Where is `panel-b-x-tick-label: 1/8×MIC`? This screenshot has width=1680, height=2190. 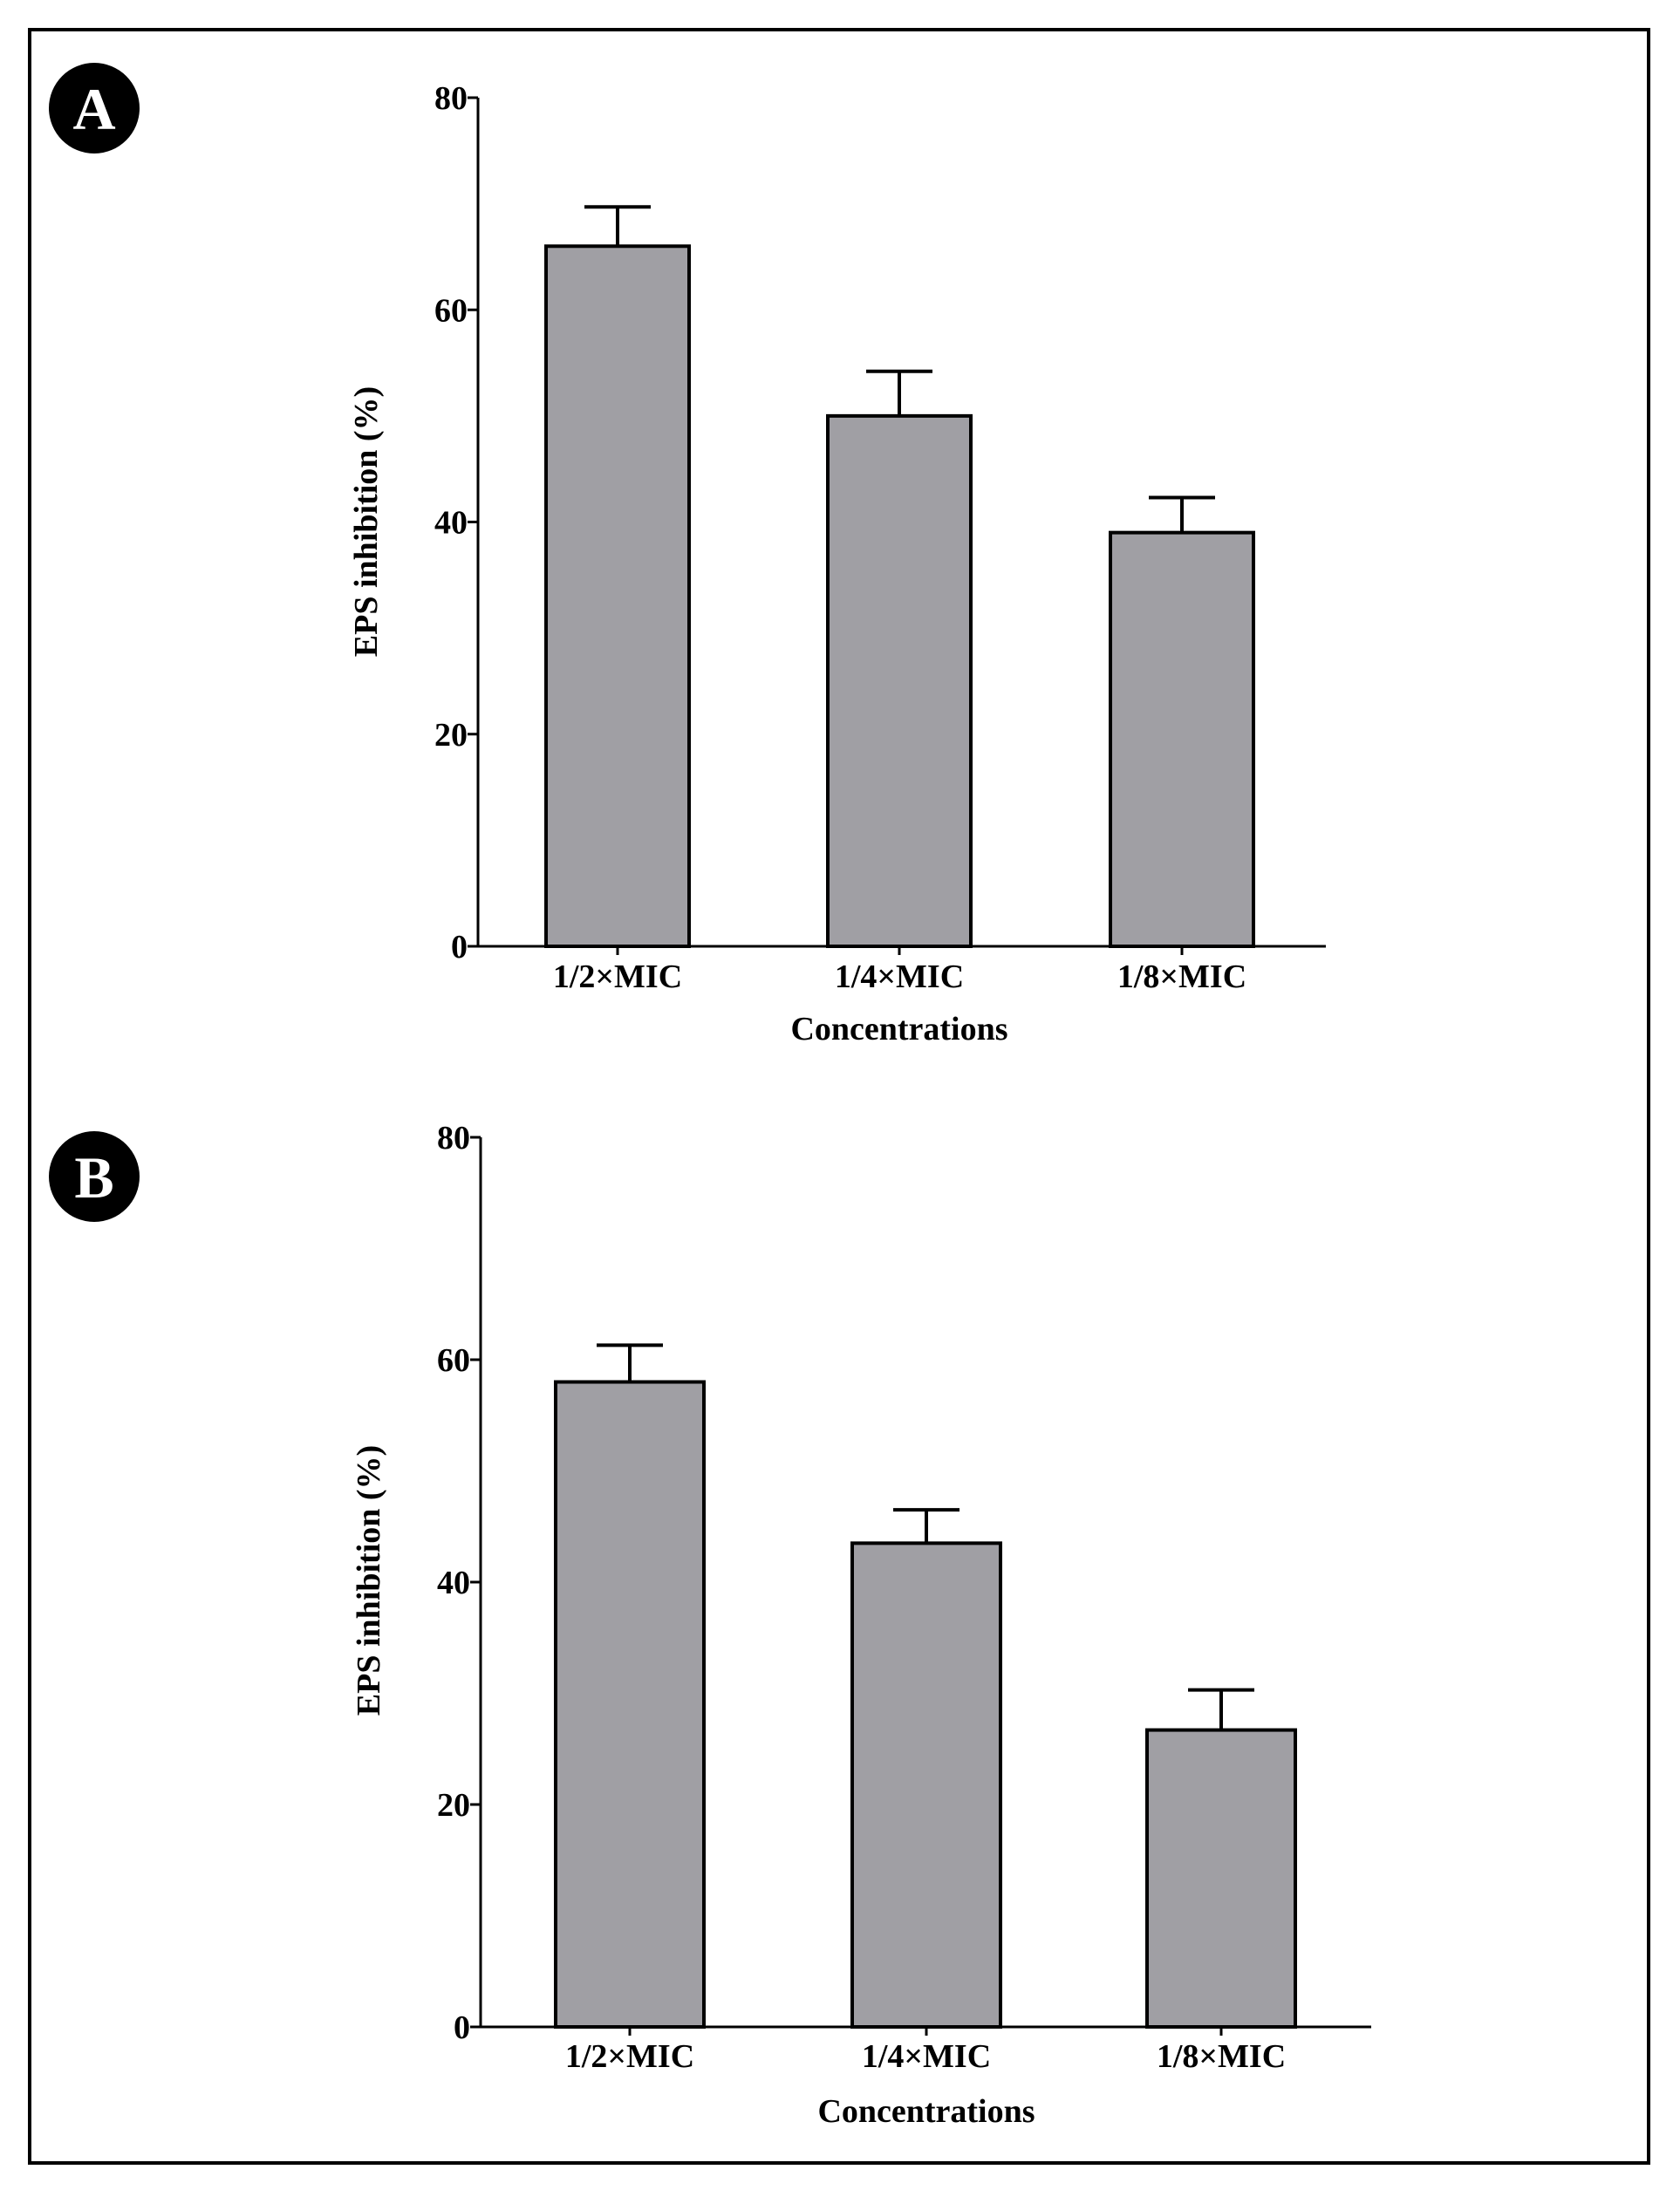
panel-b-x-tick-label: 1/8×MIC is located at coordinates (1221, 2056).